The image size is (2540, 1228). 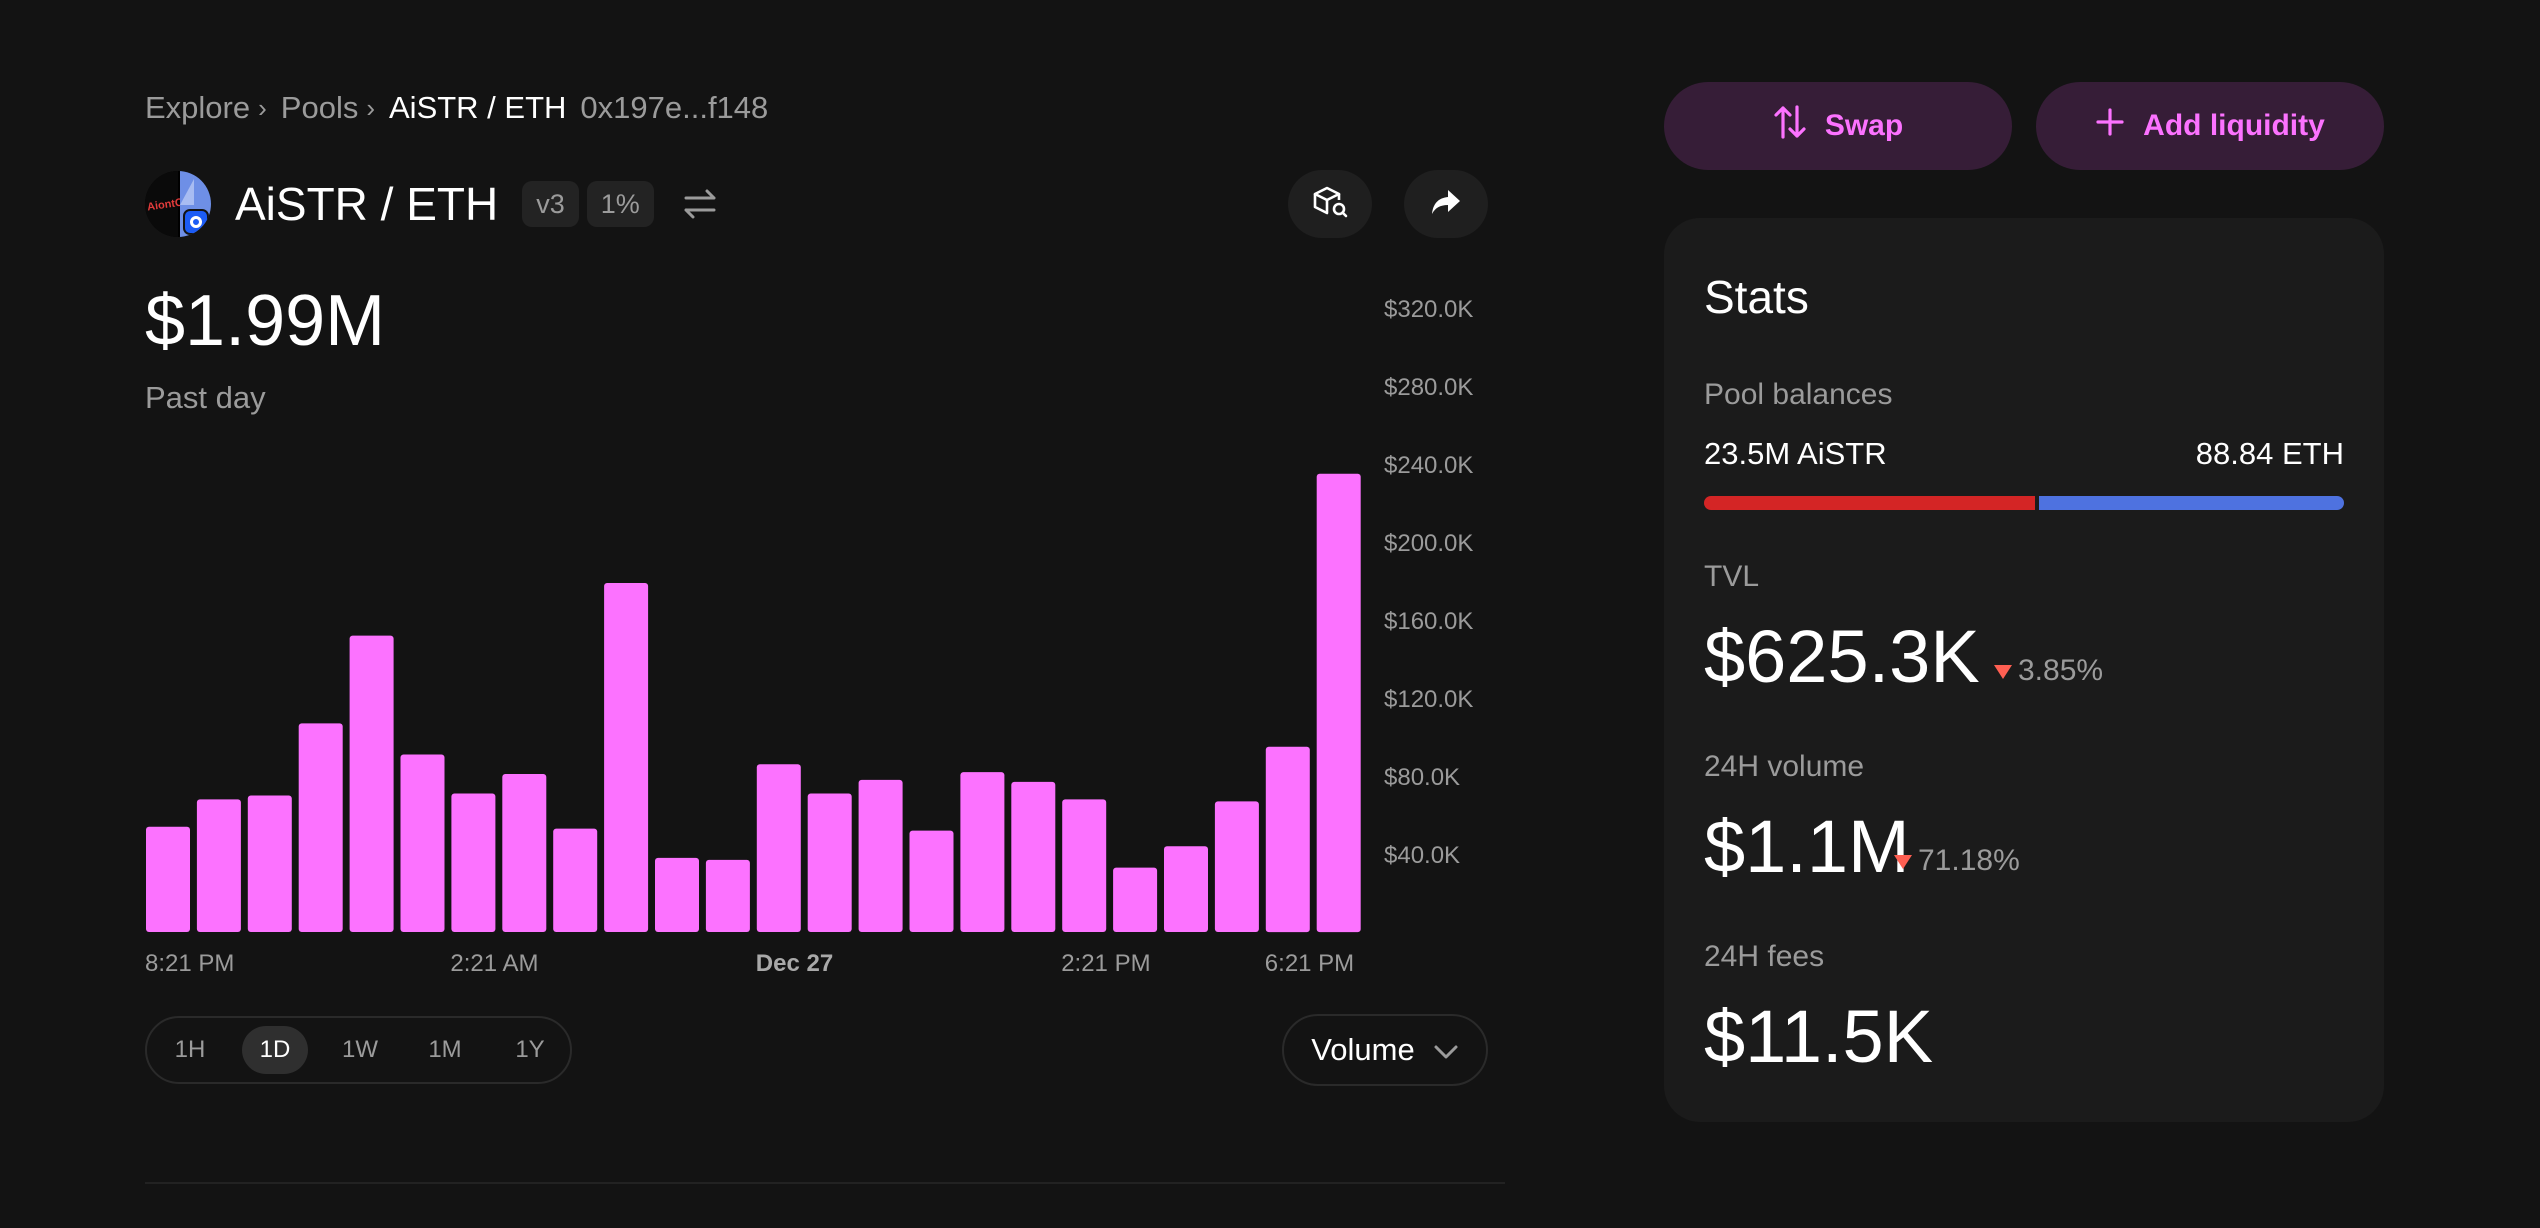 I want to click on tvl-label: TVL, so click(x=1732, y=576).